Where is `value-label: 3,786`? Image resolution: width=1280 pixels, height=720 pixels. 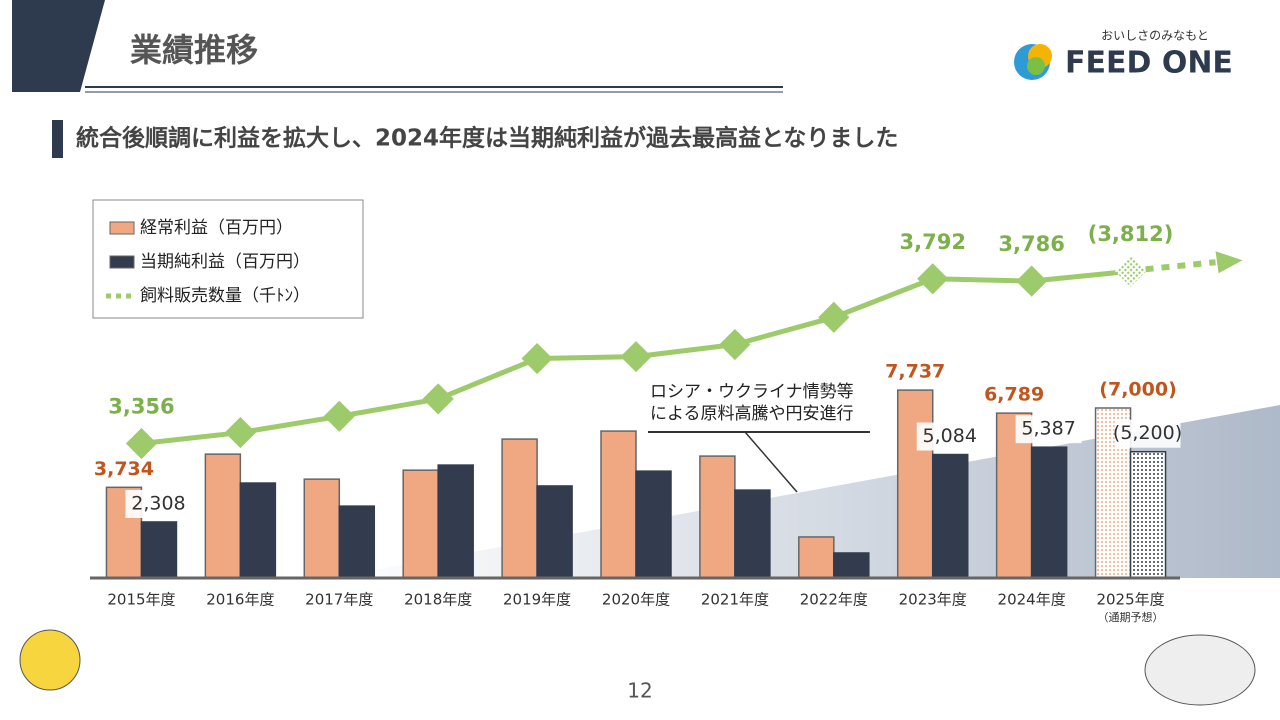 value-label: 3,786 is located at coordinates (1031, 244).